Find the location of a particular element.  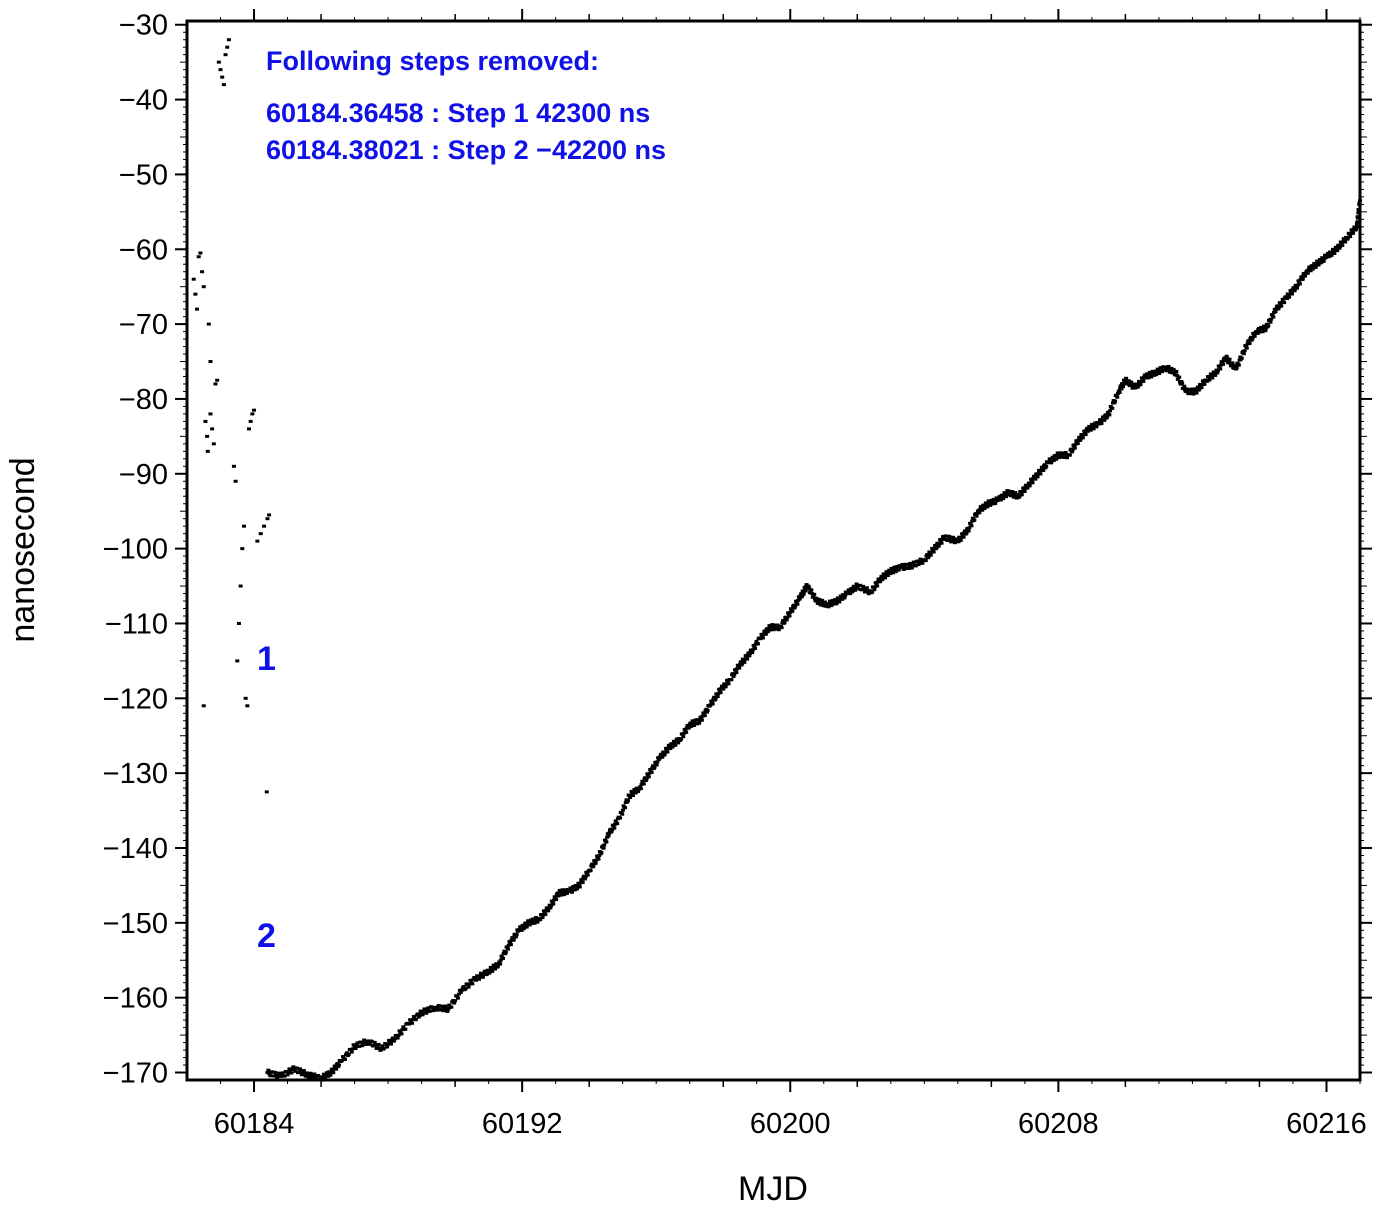

x-tick-label: 60216 is located at coordinates (1326, 1124).